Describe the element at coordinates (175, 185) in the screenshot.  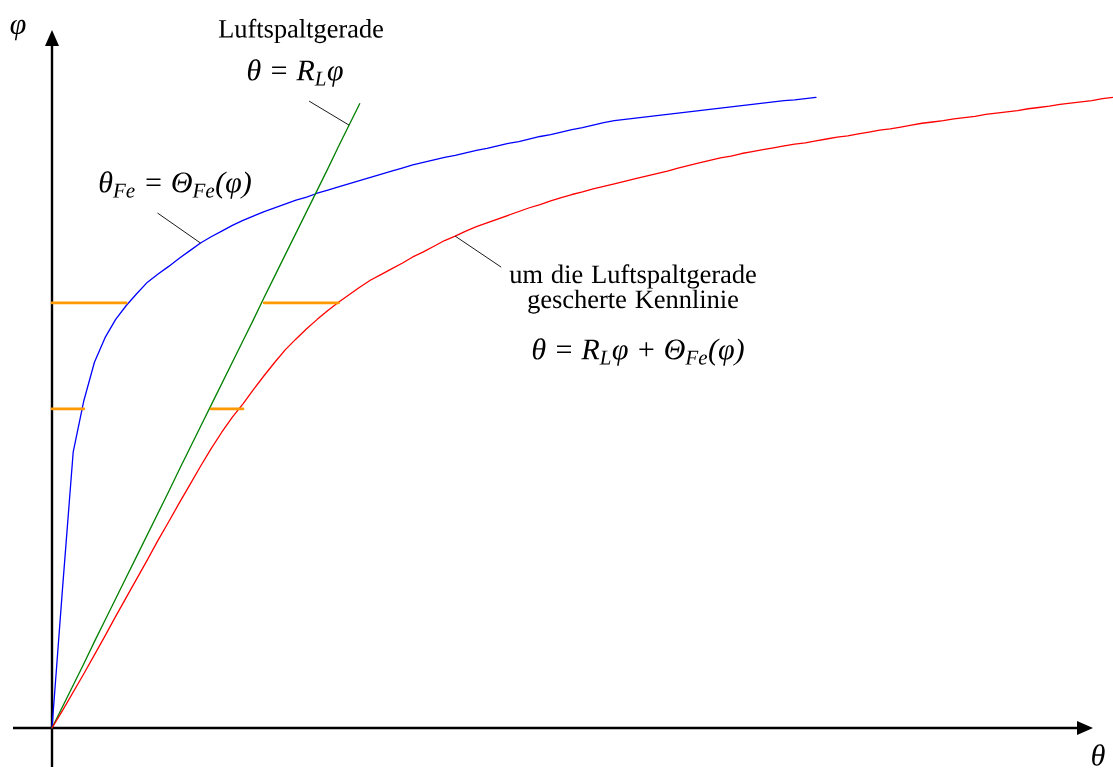
I see `annotation: θ$_{Fe}$ = Θ$_{Fe}$(φ)` at that location.